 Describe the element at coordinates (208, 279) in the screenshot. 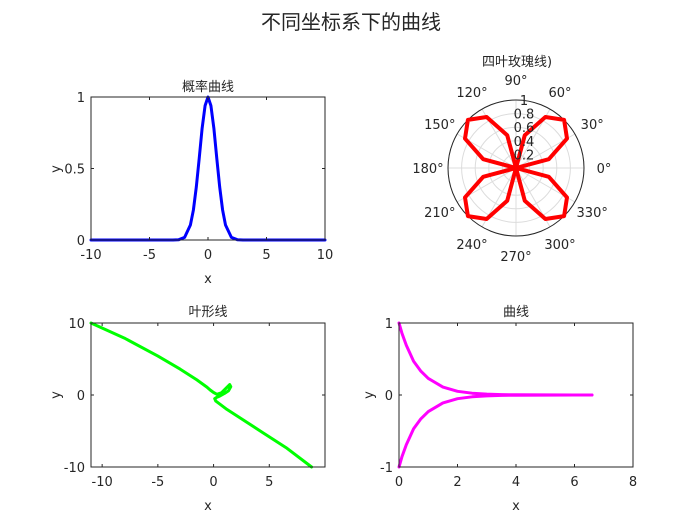

I see `probability-curve-xlabel: x` at that location.